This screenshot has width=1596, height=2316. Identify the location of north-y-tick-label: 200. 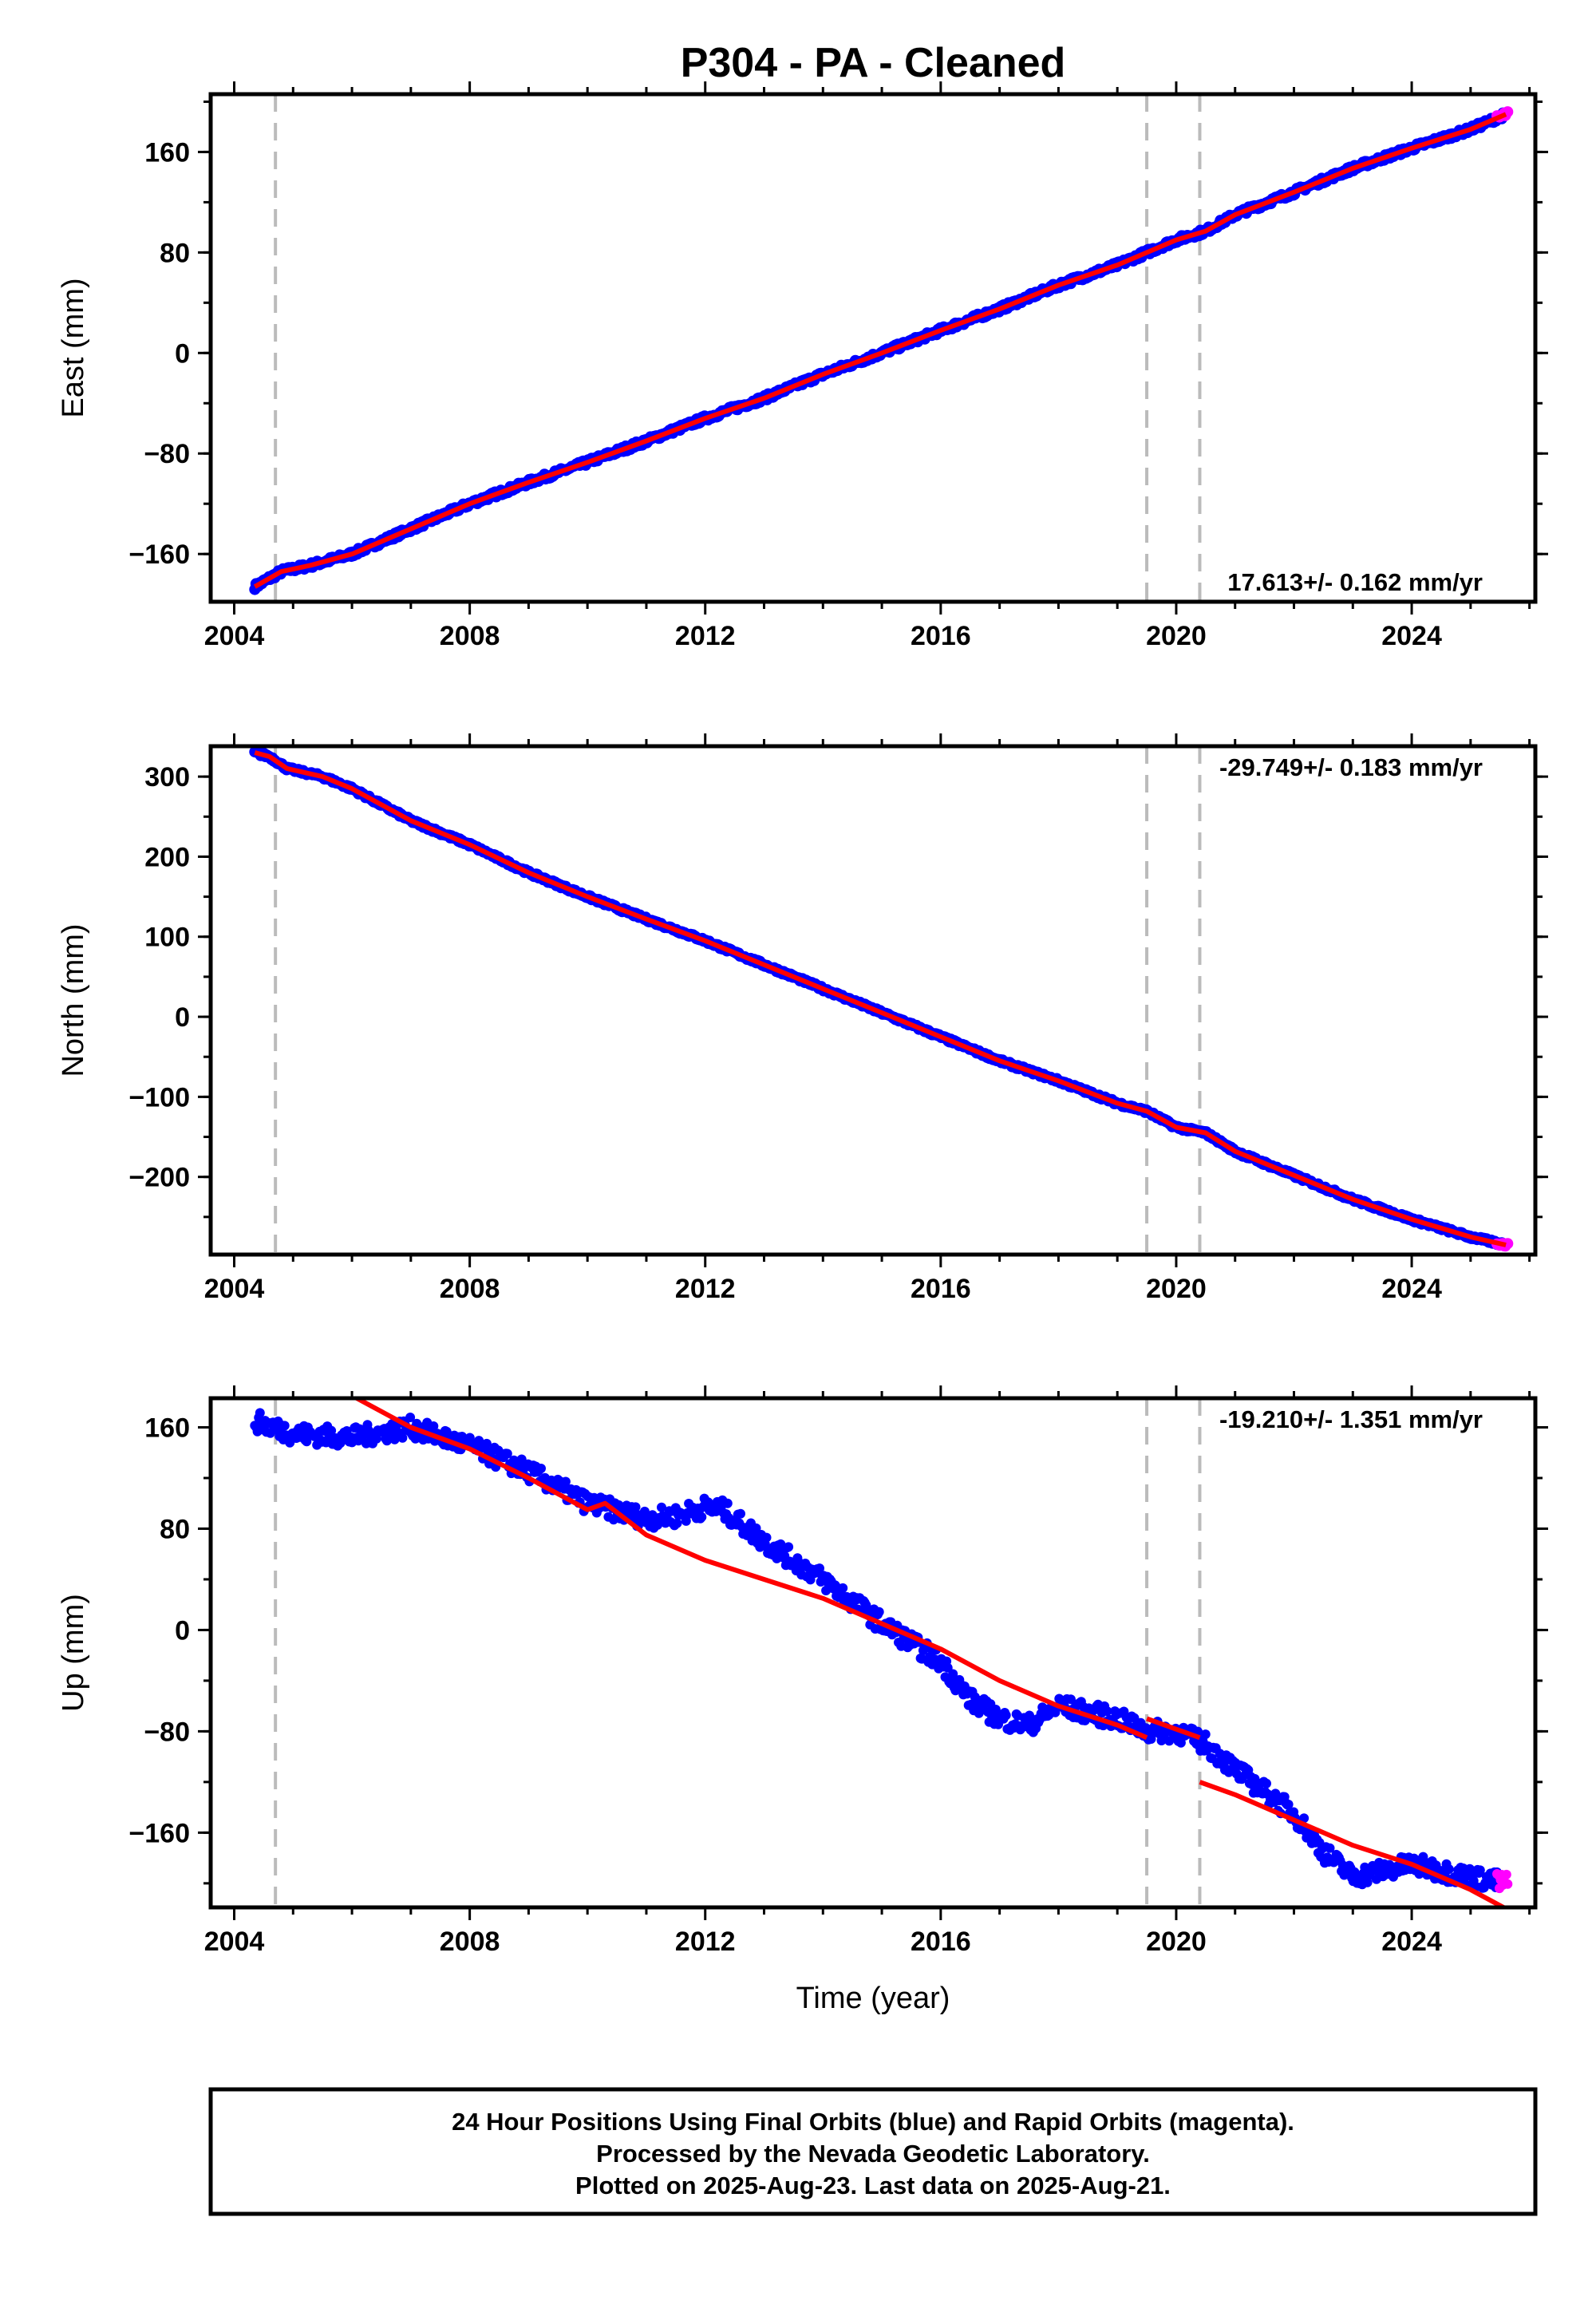
(167, 857).